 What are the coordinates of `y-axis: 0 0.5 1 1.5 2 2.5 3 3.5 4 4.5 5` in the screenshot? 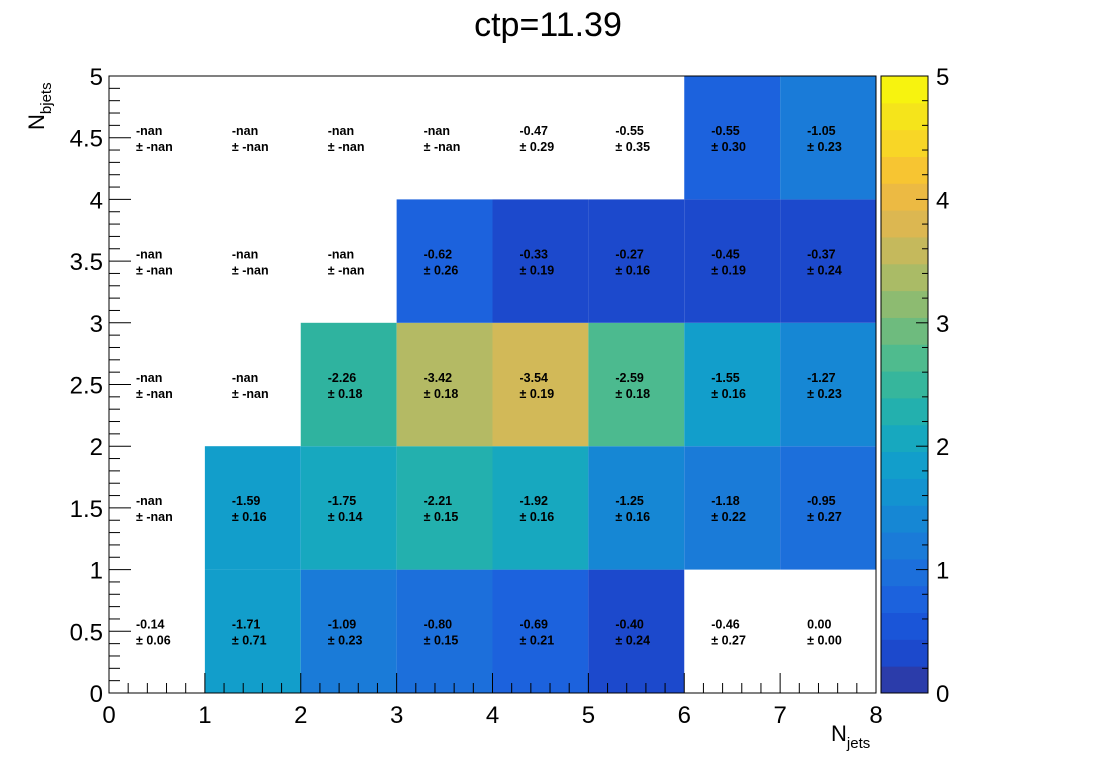 It's located at (100, 386).